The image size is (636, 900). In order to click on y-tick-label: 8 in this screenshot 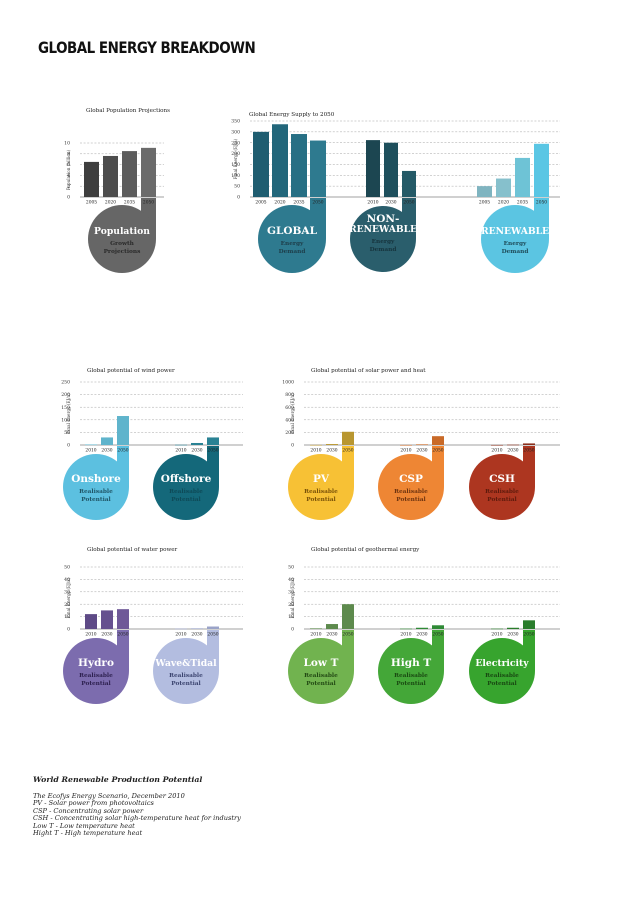, I will do `click(68, 154)`.